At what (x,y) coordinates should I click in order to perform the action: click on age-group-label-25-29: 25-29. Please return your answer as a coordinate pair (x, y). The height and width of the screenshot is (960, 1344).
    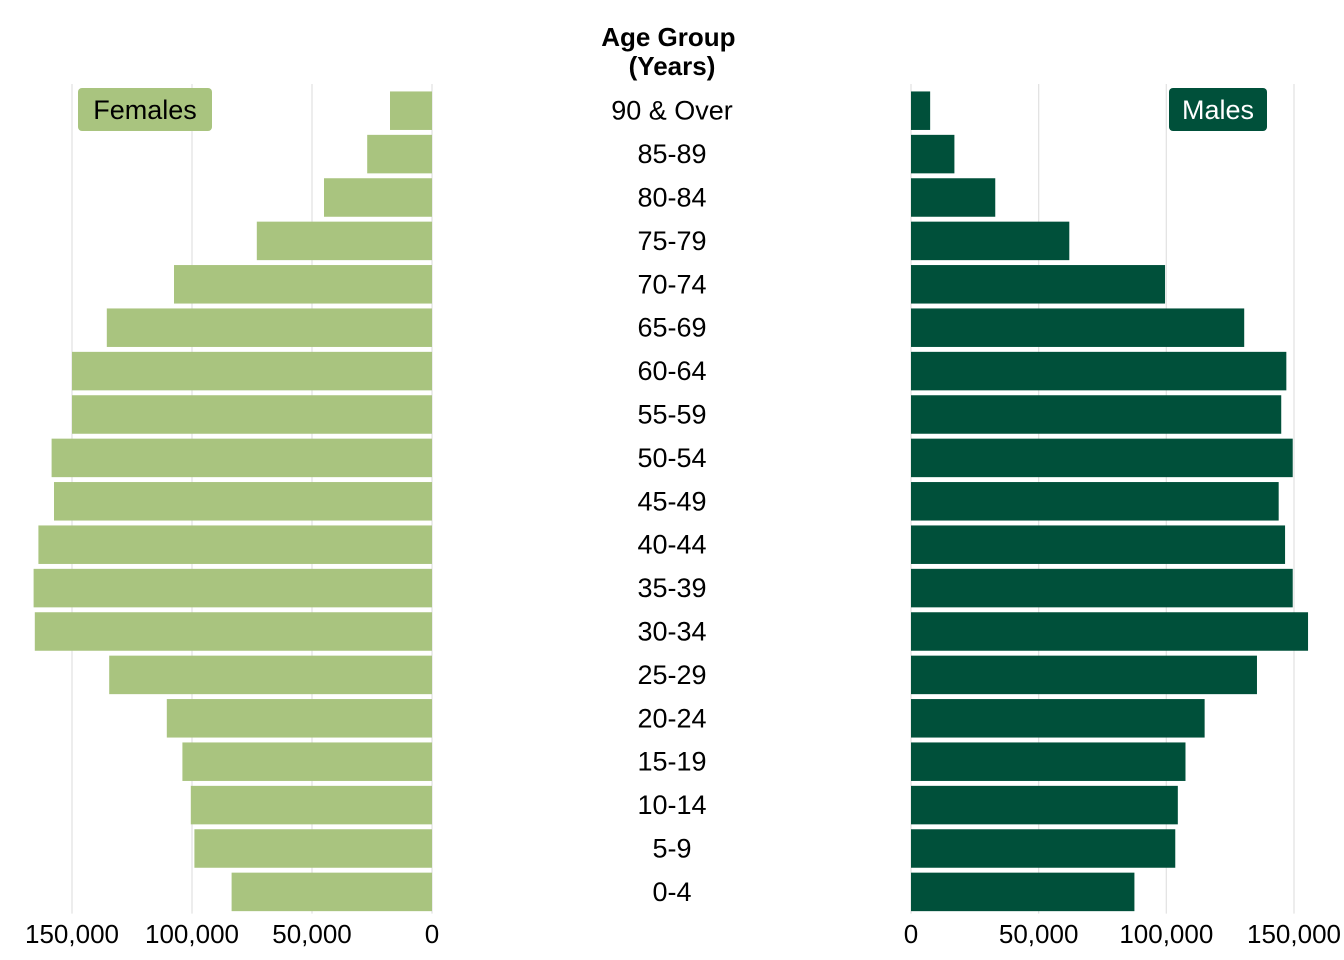
    Looking at the image, I should click on (671, 675).